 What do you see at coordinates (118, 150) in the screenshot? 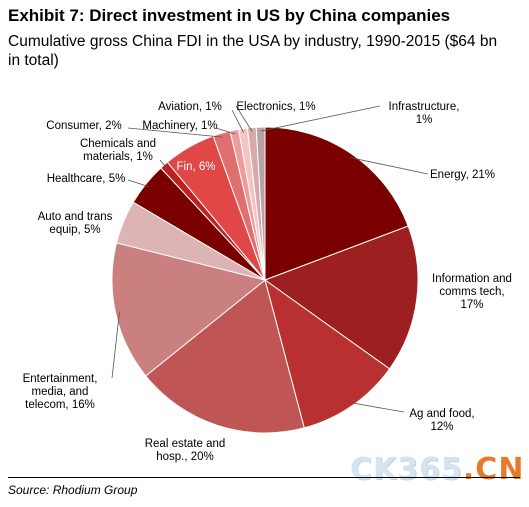
I see `slice-label-chemicals-and-materials: Chemicals and materials, 1%` at bounding box center [118, 150].